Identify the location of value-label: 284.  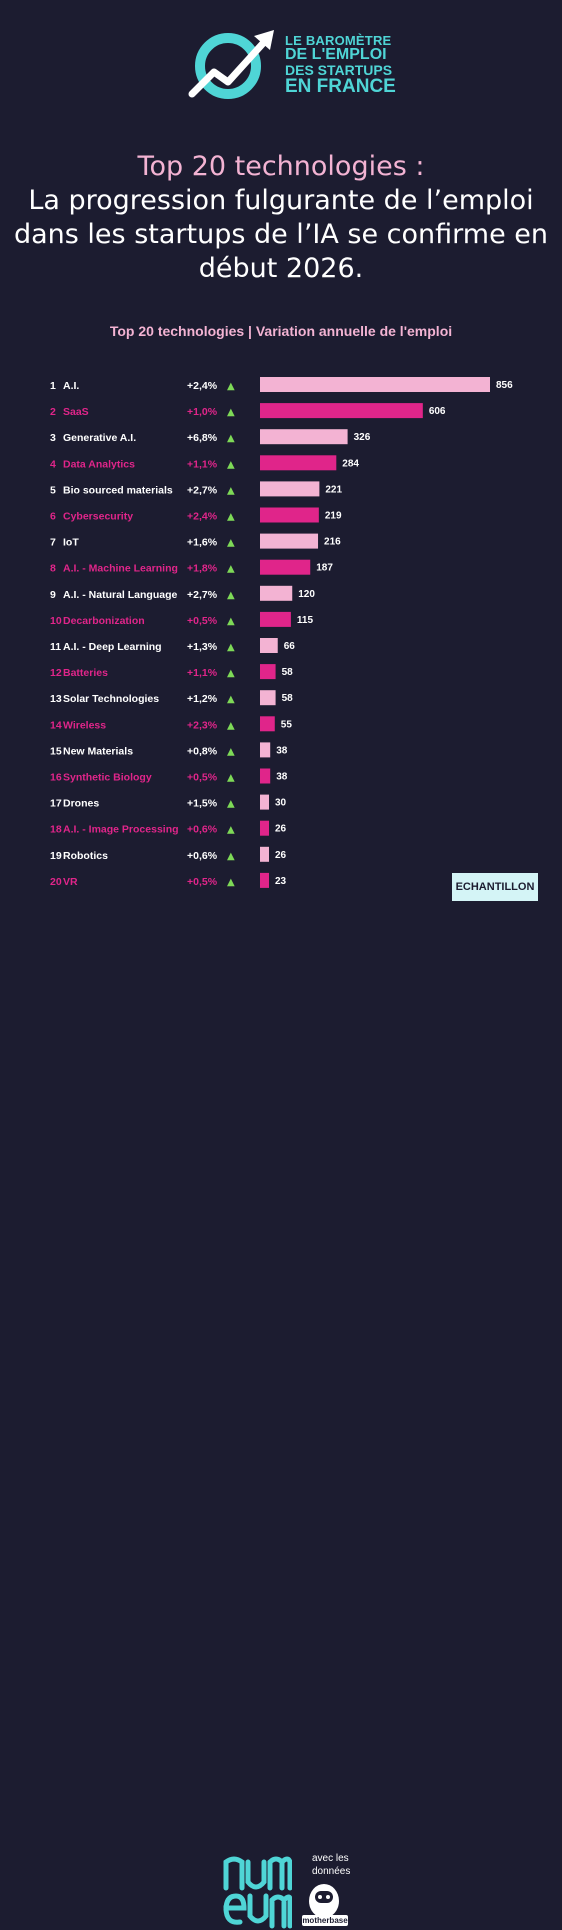
(350, 463).